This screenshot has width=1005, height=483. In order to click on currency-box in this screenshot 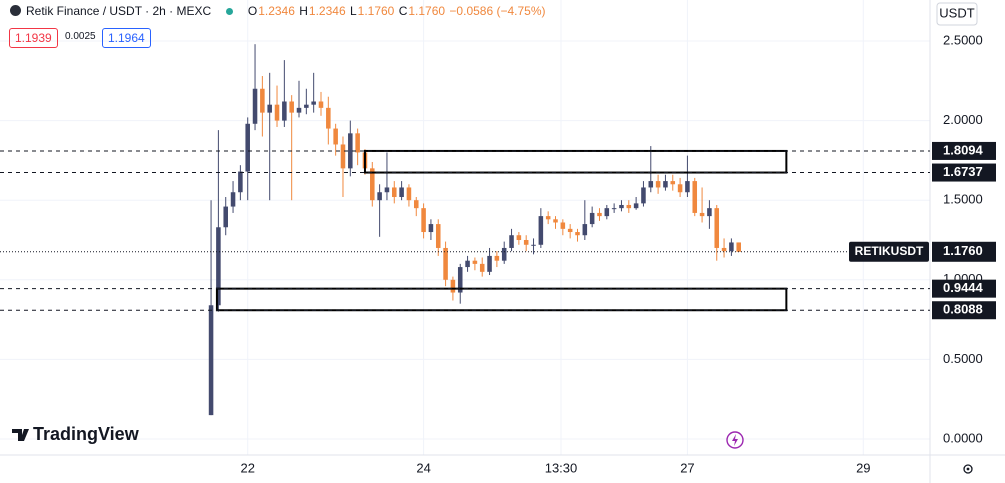, I will do `click(957, 14)`.